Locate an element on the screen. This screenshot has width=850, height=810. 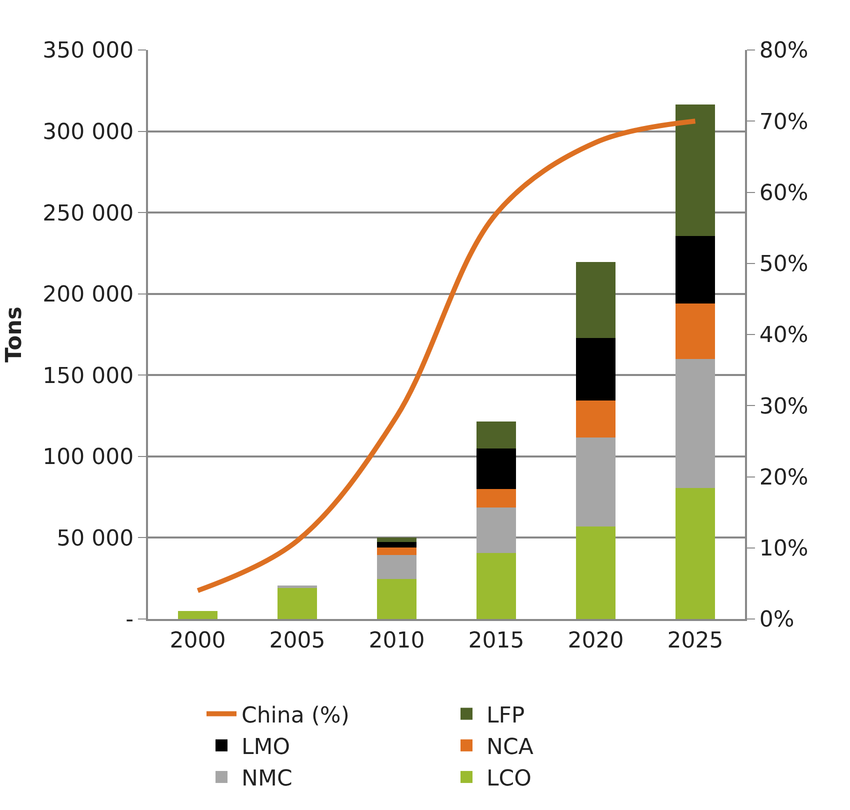
y-tick-label: 300 000 is located at coordinates (88, 132).